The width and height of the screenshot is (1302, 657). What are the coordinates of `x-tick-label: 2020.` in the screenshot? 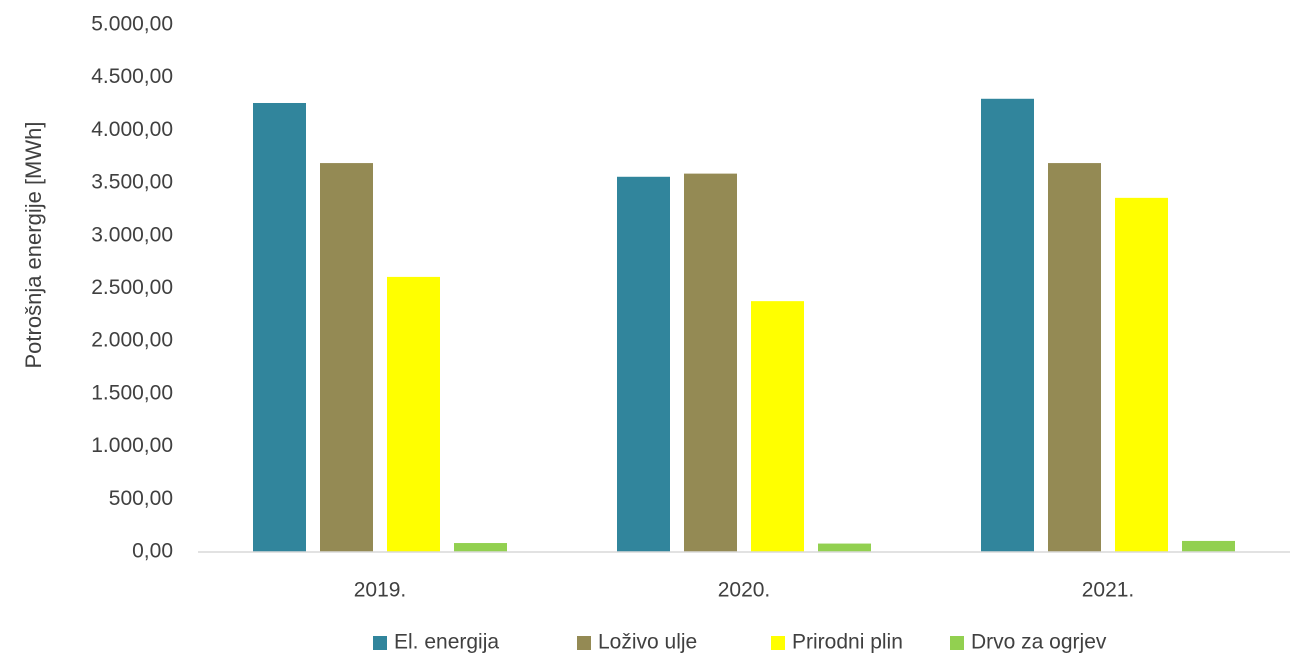 It's located at (744, 590).